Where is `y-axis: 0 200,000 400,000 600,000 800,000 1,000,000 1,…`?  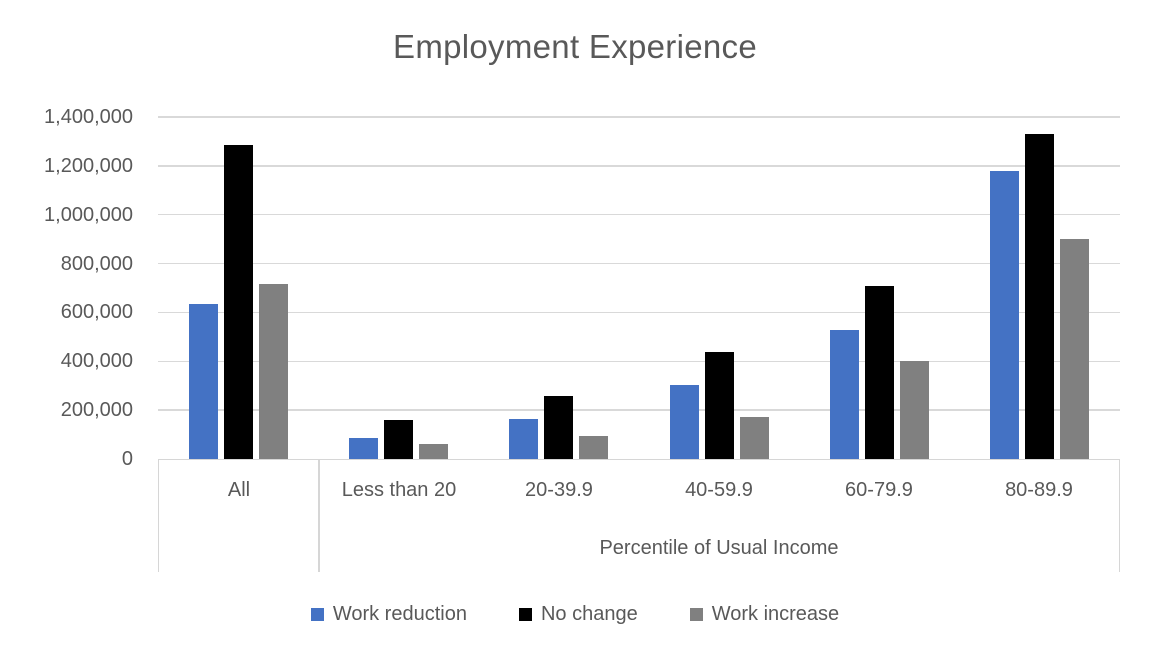 y-axis: 0 200,000 400,000 600,000 800,000 1,000,000 1,… is located at coordinates (66, 288).